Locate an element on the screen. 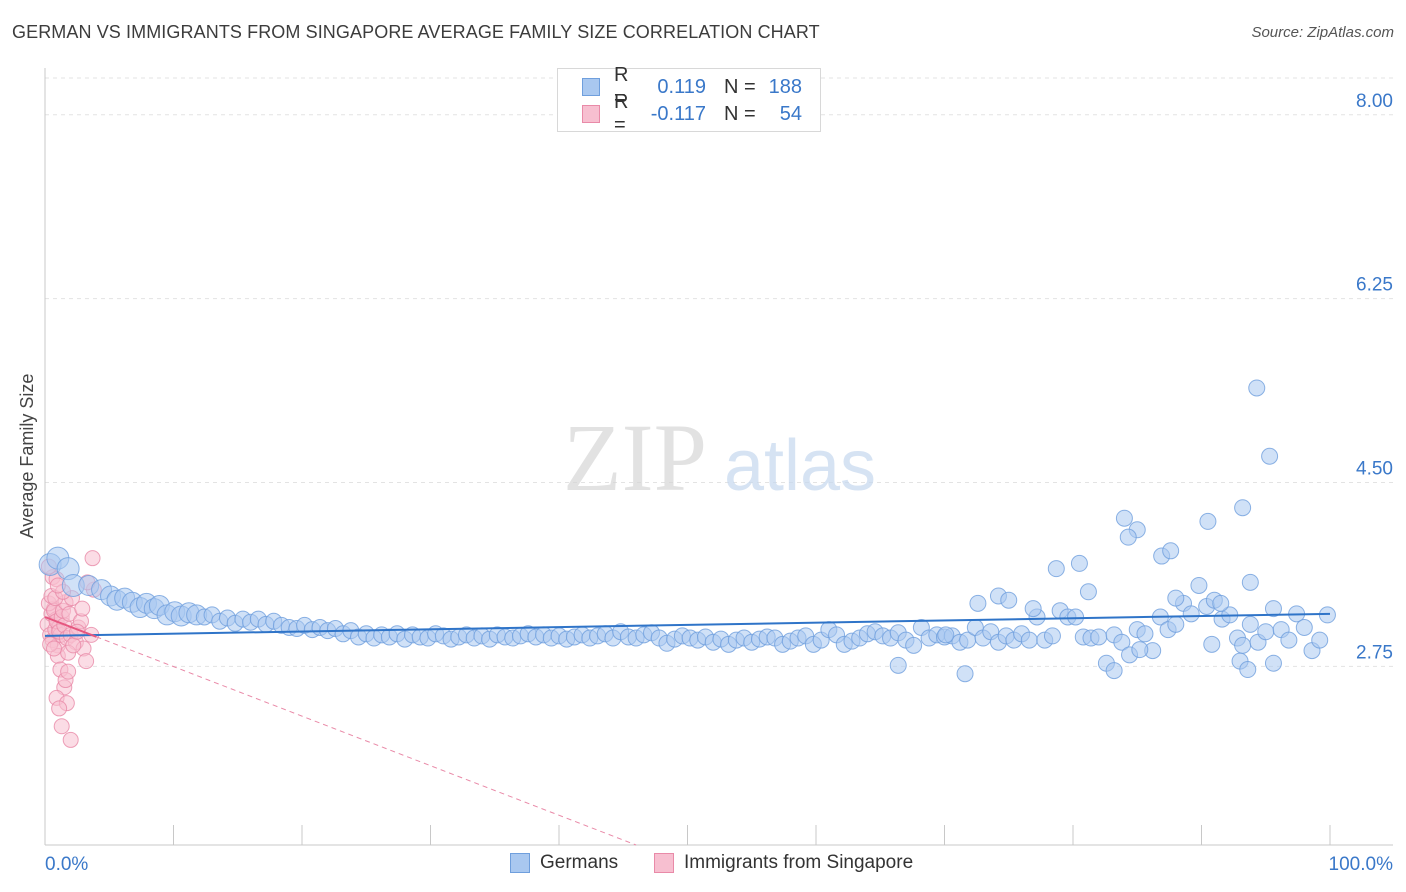  trend-line-singapore-dashed is located at coordinates (366, 741).